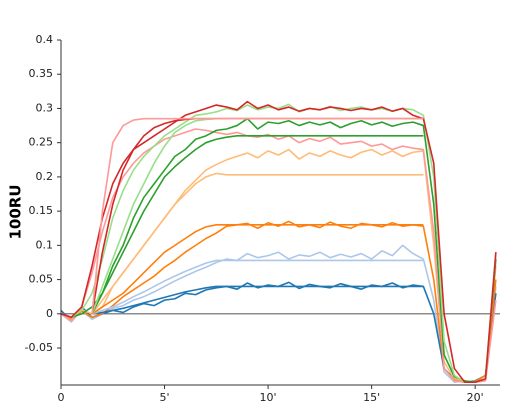 This screenshot has width=505, height=415. Describe the element at coordinates (41, 142) in the screenshot. I see `y-tick-label: 0.25` at that location.